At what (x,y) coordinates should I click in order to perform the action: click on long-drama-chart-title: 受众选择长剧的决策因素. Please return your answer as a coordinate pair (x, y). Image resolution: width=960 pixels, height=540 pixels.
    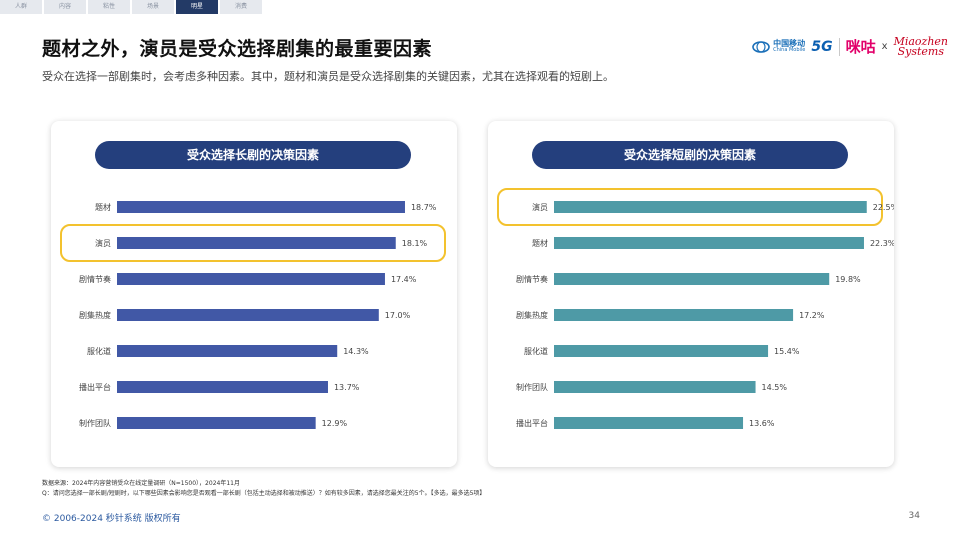
    Looking at the image, I should click on (253, 155).